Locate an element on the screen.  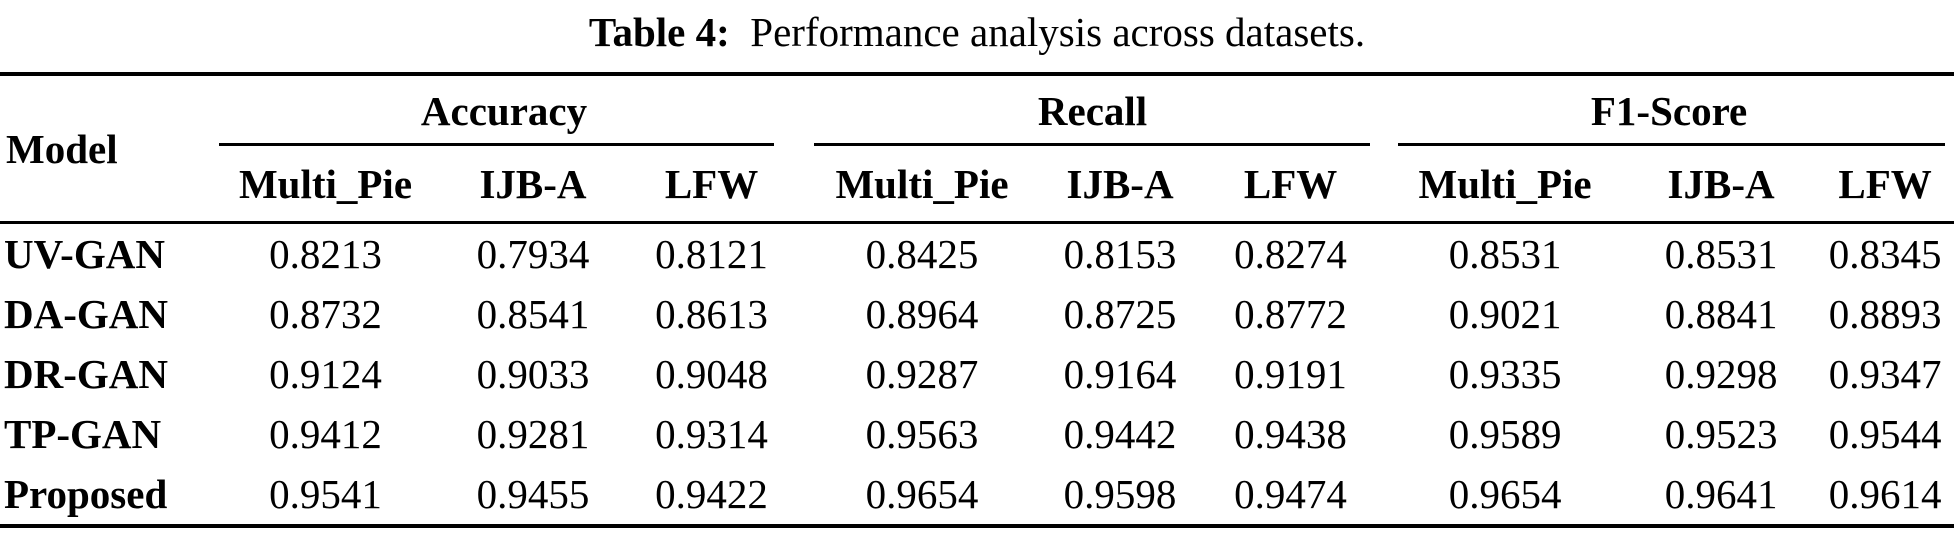
metric-cell: 0.9641 is located at coordinates (1721, 494).